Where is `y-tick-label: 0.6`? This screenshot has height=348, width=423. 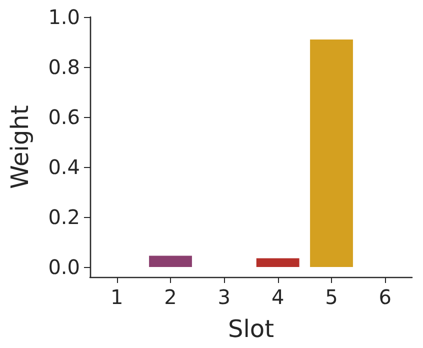
y-tick-label: 0.6 is located at coordinates (64, 117).